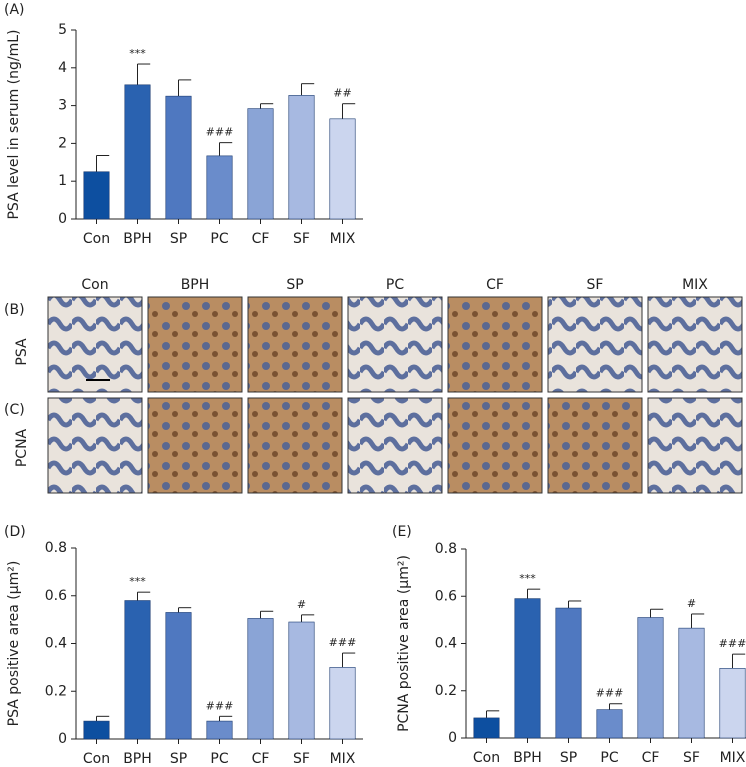  Describe the element at coordinates (22, 352) in the screenshot. I see `row-label: PSA` at that location.